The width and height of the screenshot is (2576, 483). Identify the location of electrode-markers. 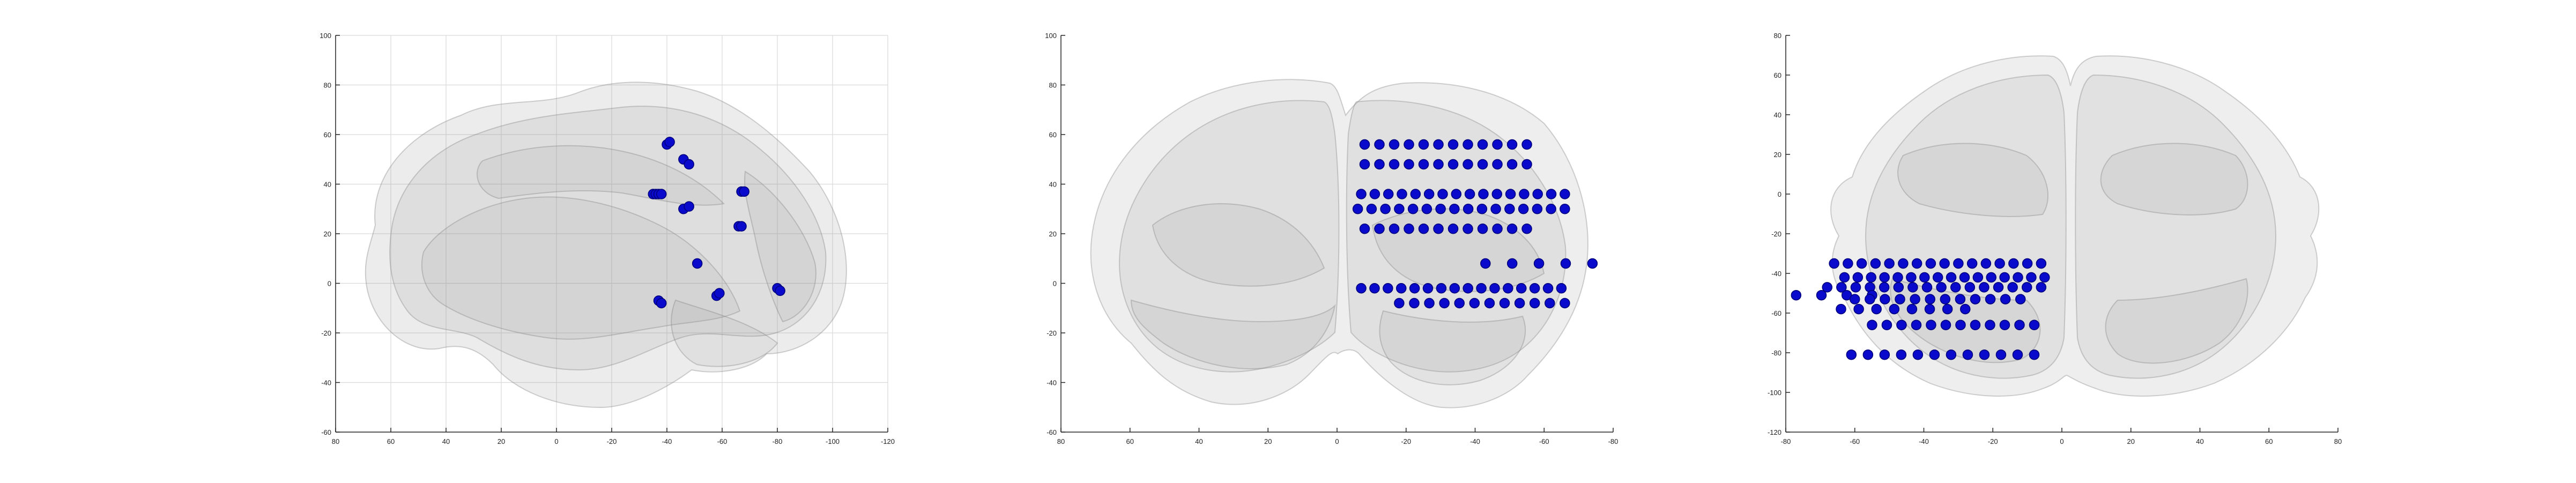
(1921, 309).